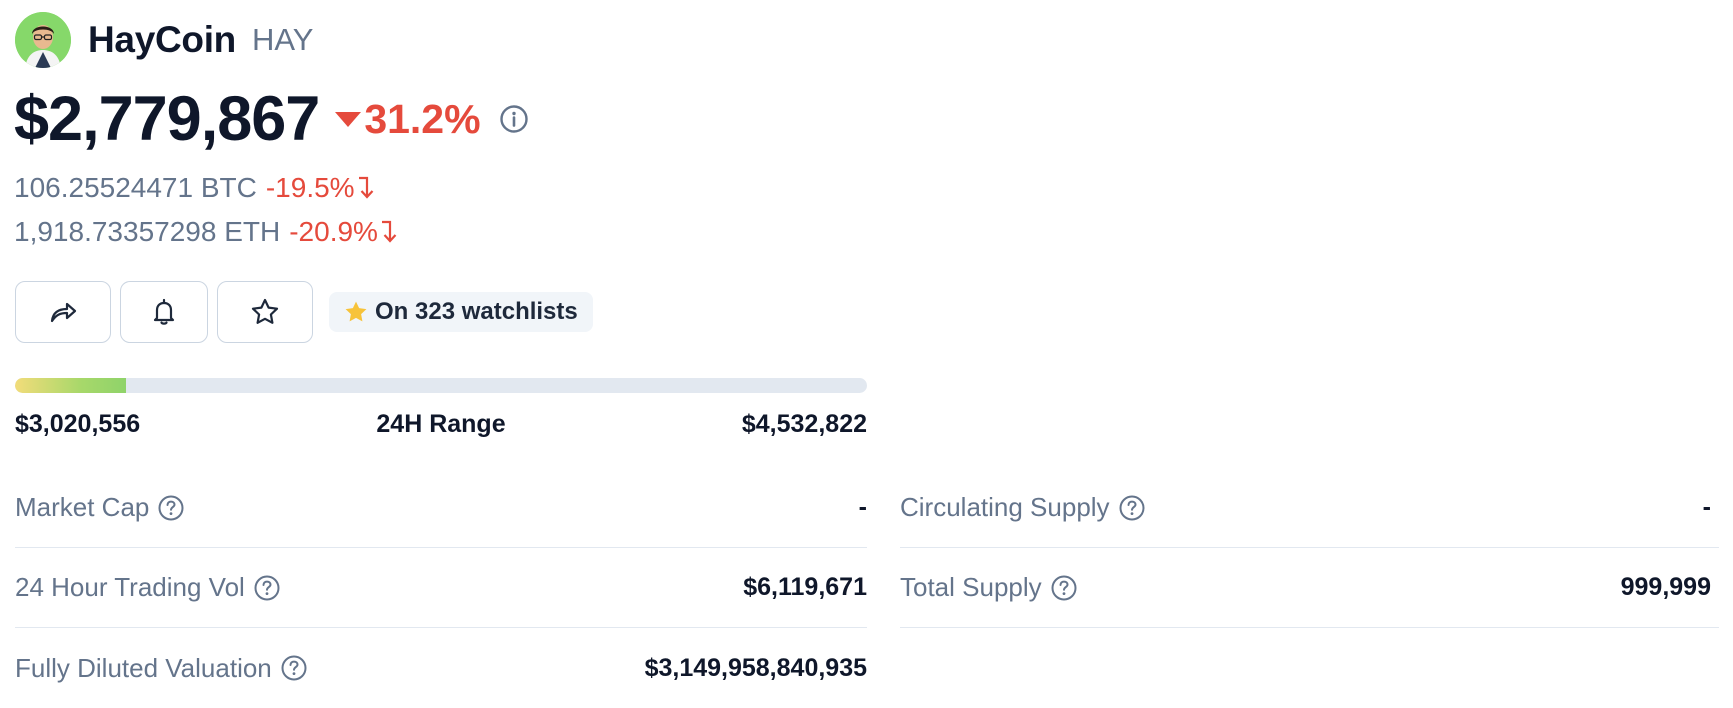 Image resolution: width=1733 pixels, height=708 pixels. I want to click on total-supply-value: 999,999, so click(1665, 587).